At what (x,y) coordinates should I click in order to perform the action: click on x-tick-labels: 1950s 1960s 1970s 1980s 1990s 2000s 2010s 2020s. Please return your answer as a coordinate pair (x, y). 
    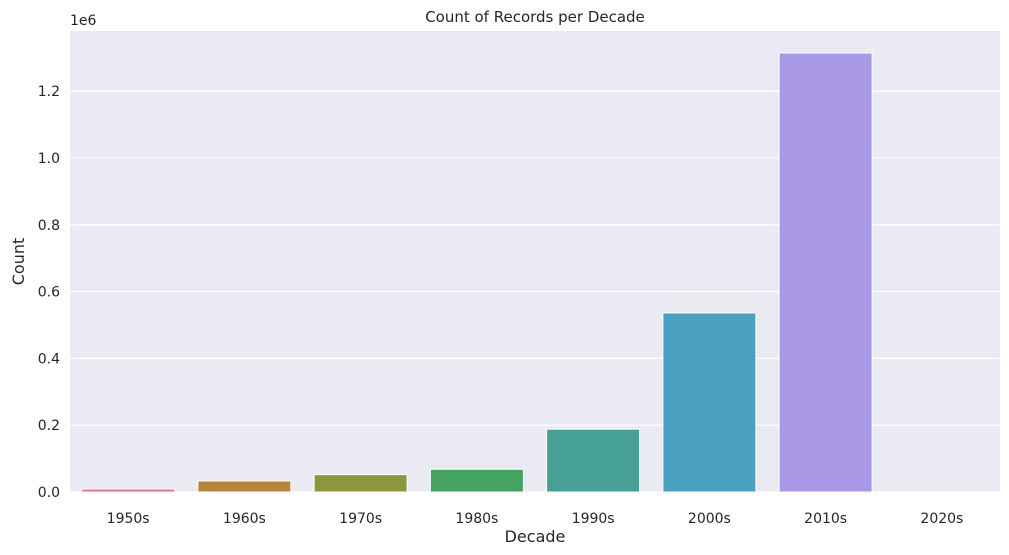
    Looking at the image, I should click on (535, 519).